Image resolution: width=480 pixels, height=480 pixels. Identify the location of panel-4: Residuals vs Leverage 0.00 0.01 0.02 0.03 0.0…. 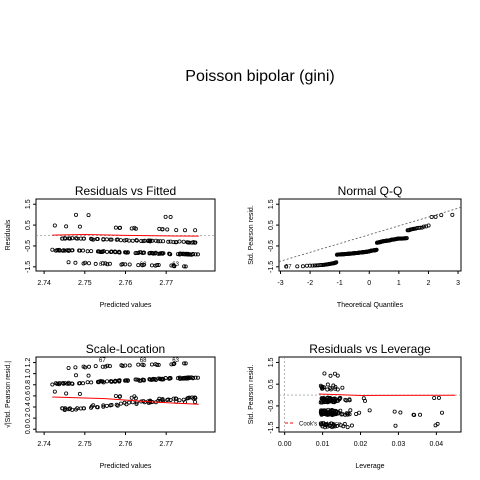
(355, 406).